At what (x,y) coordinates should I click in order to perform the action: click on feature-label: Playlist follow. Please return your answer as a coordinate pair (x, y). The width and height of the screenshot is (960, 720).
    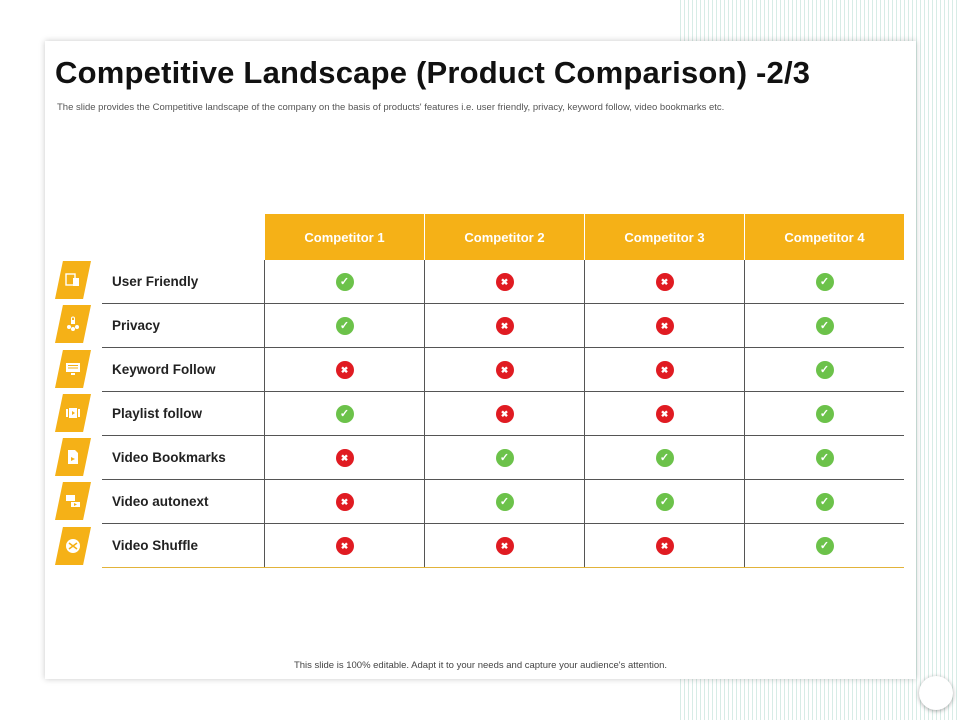
    Looking at the image, I should click on (183, 413).